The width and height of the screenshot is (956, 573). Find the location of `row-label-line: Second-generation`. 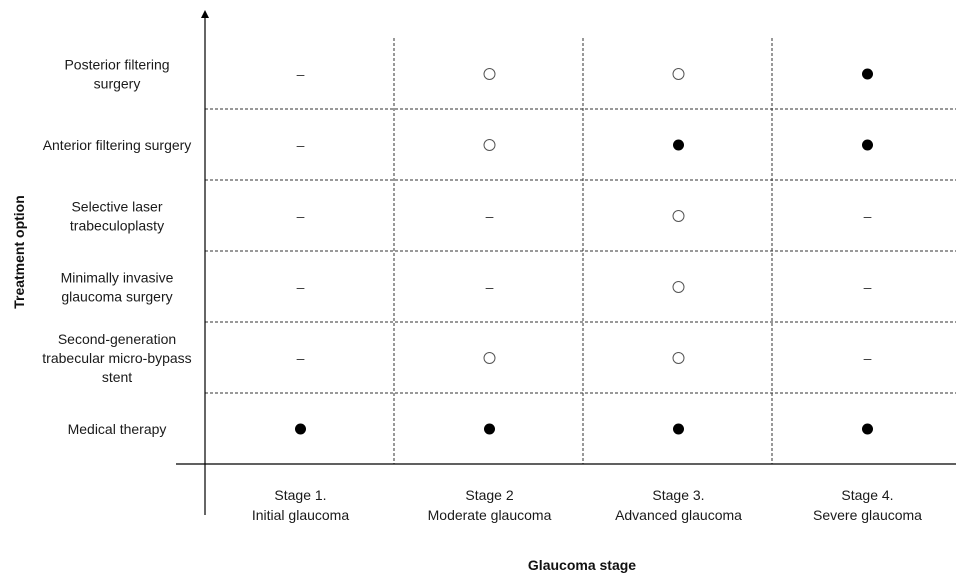

row-label-line: Second-generation is located at coordinates (117, 339).